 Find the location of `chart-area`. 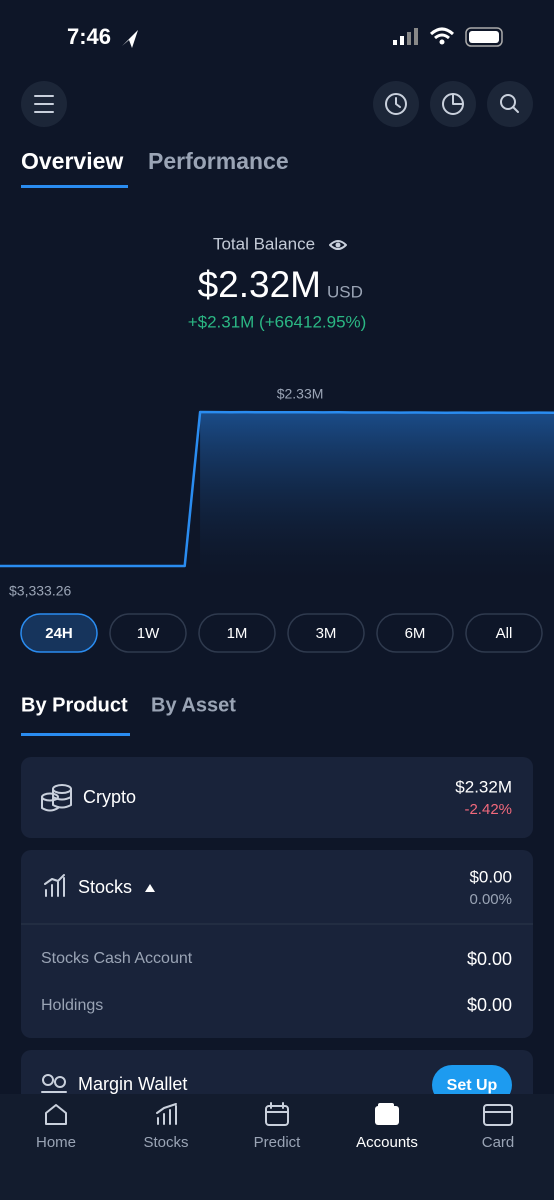

chart-area is located at coordinates (377, 496).